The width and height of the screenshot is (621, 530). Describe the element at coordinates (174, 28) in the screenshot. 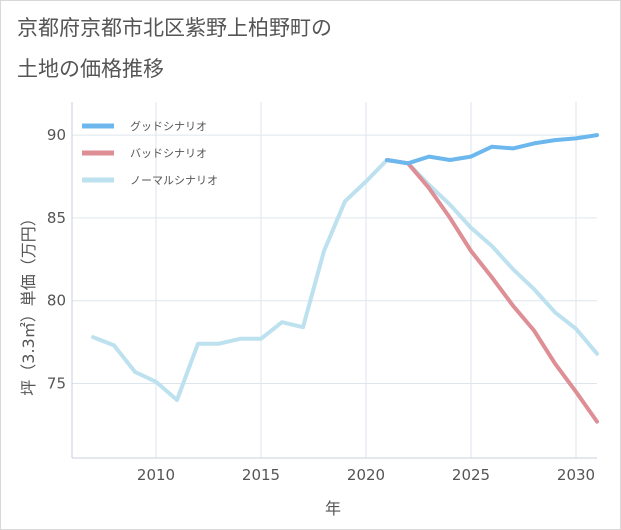

I see `chart-title-line1: 京都府京都市北区紫野上柏野町の` at that location.